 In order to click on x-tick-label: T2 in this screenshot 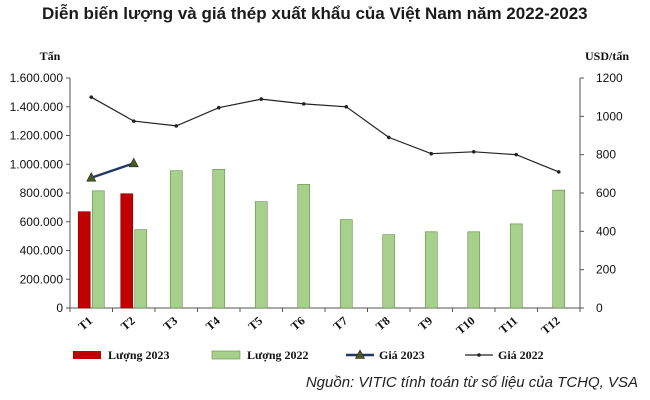, I will do `click(128, 324)`.